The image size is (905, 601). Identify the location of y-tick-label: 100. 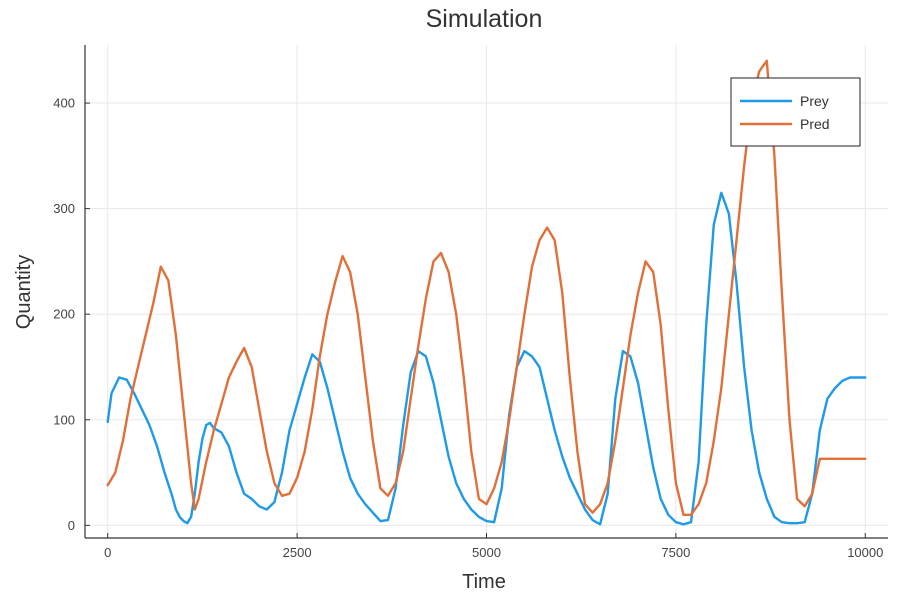
(64, 419).